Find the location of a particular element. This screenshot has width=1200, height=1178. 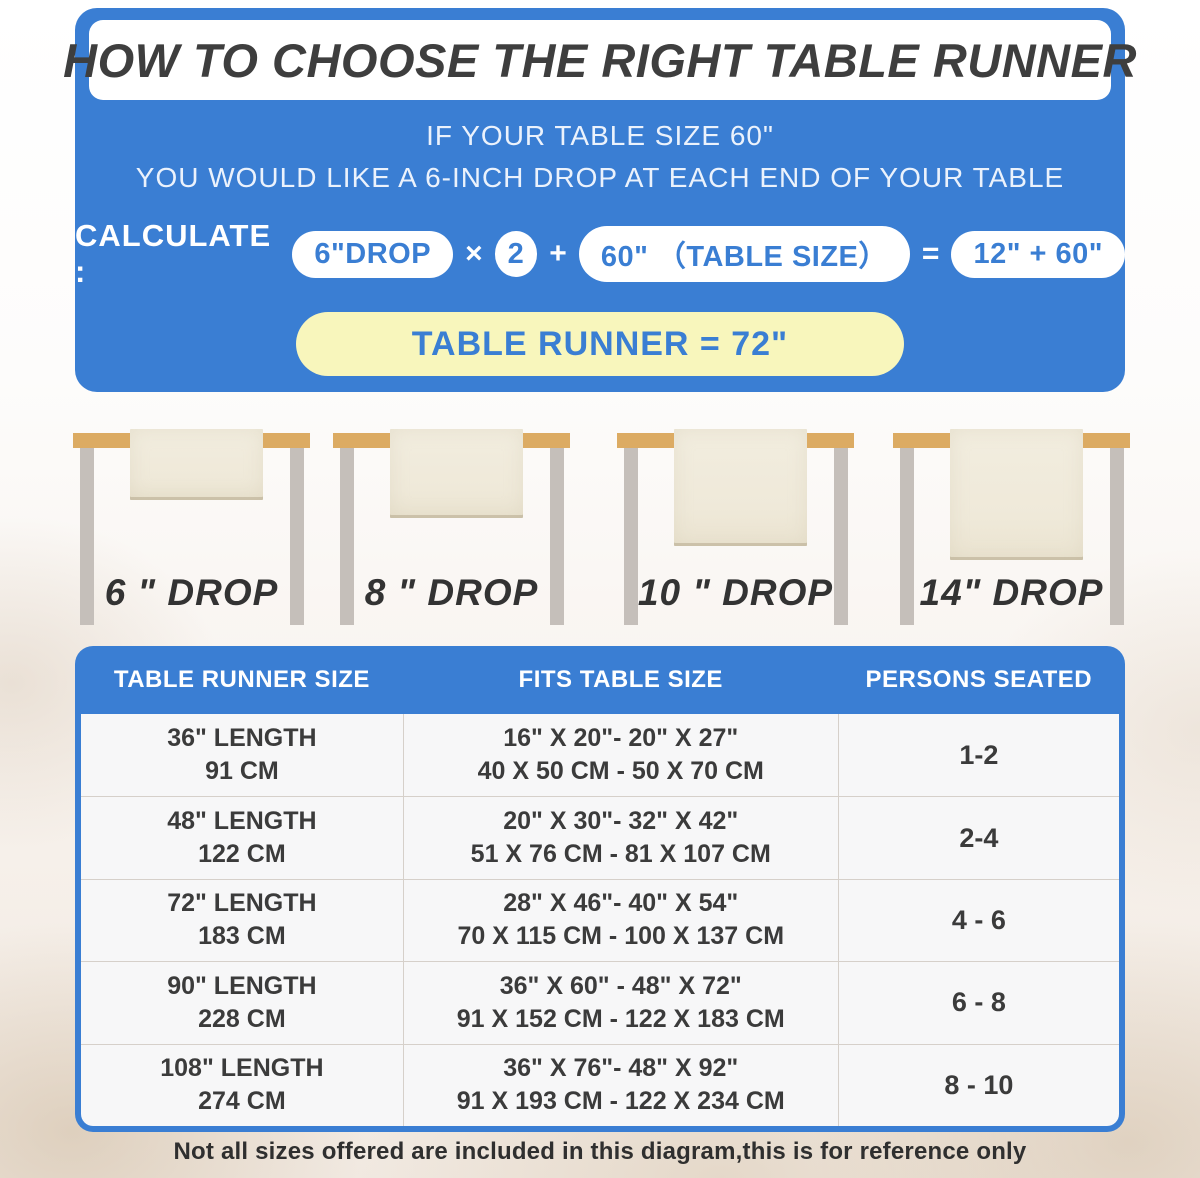

persons-count: 6 - 8 is located at coordinates (978, 1002).